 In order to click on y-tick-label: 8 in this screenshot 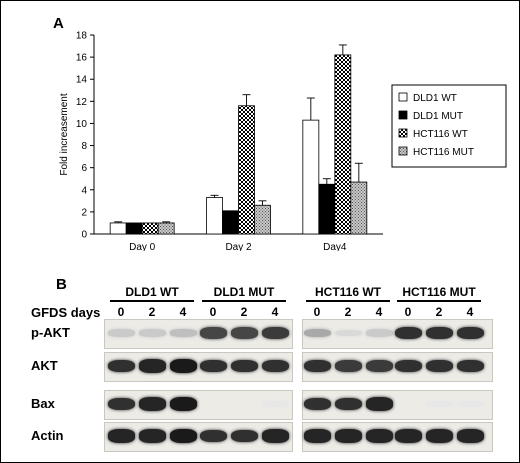, I will do `click(84, 146)`.